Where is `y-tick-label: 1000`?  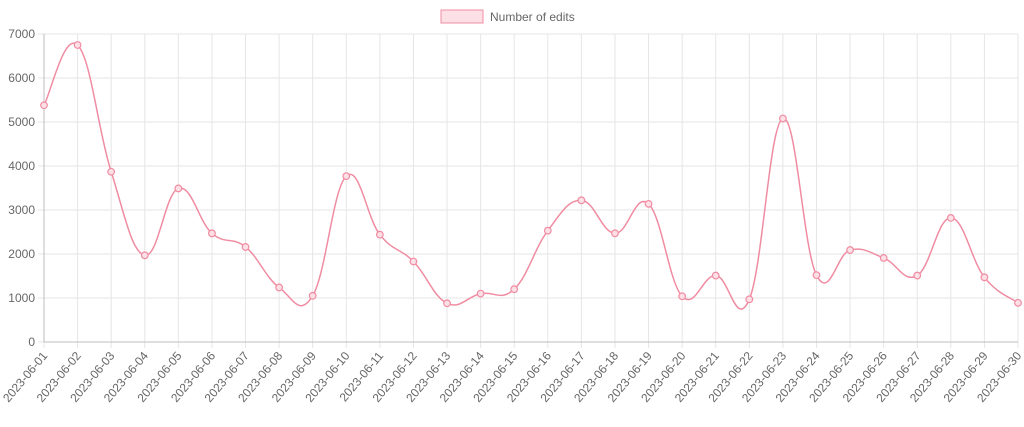 y-tick-label: 1000 is located at coordinates (21, 298).